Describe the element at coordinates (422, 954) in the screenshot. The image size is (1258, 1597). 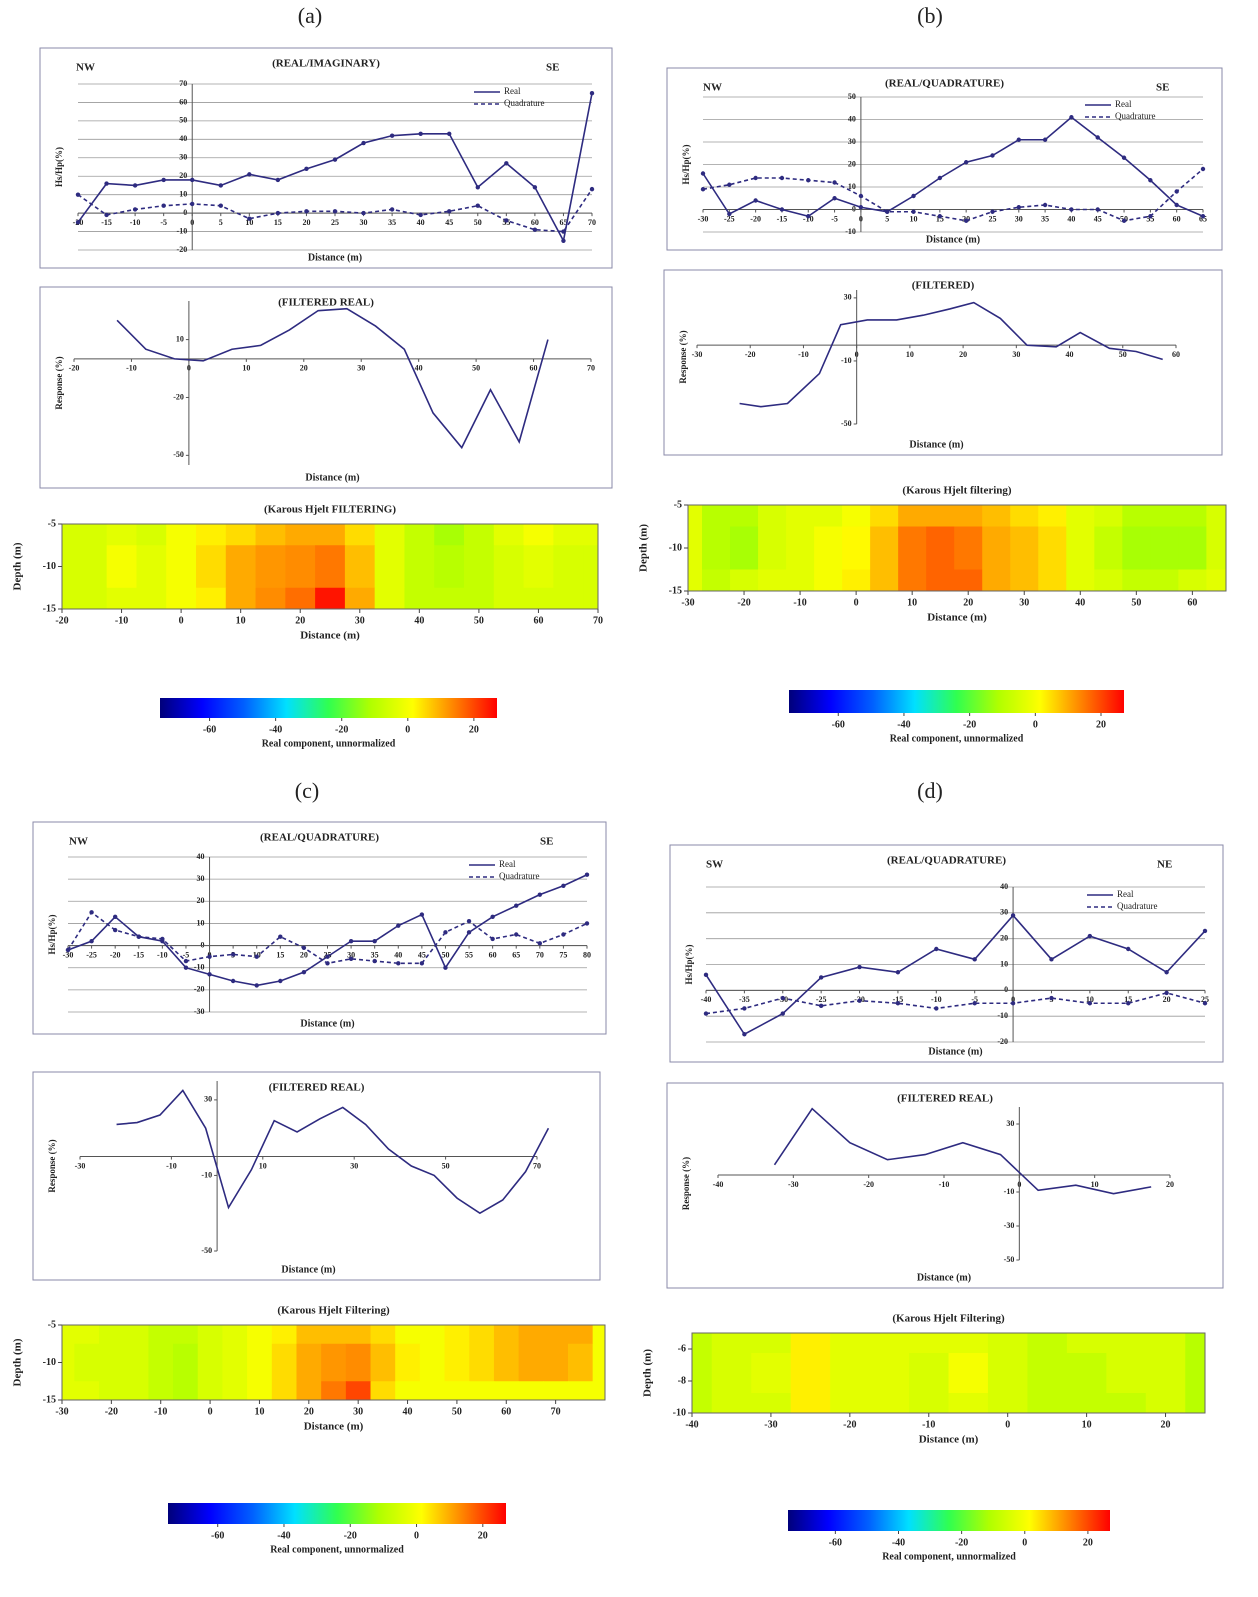
I see `x-tick-label: 45` at that location.